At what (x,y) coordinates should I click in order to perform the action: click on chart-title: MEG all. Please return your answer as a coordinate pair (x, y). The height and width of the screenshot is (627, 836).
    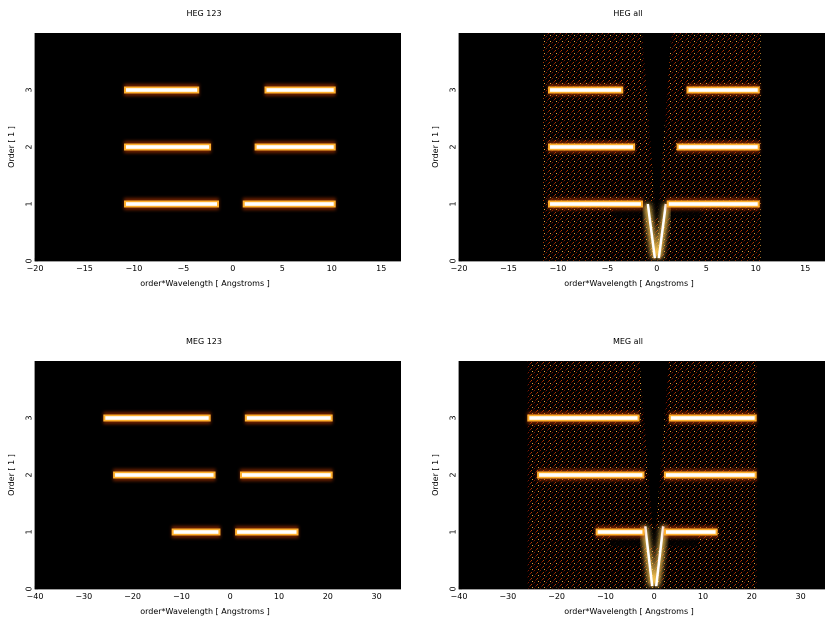
    Looking at the image, I should click on (628, 341).